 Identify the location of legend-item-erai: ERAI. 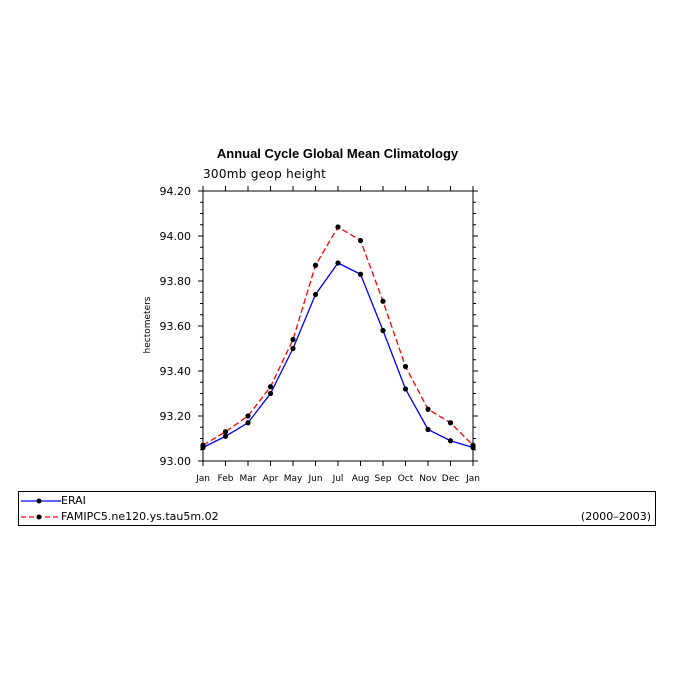
(337, 501).